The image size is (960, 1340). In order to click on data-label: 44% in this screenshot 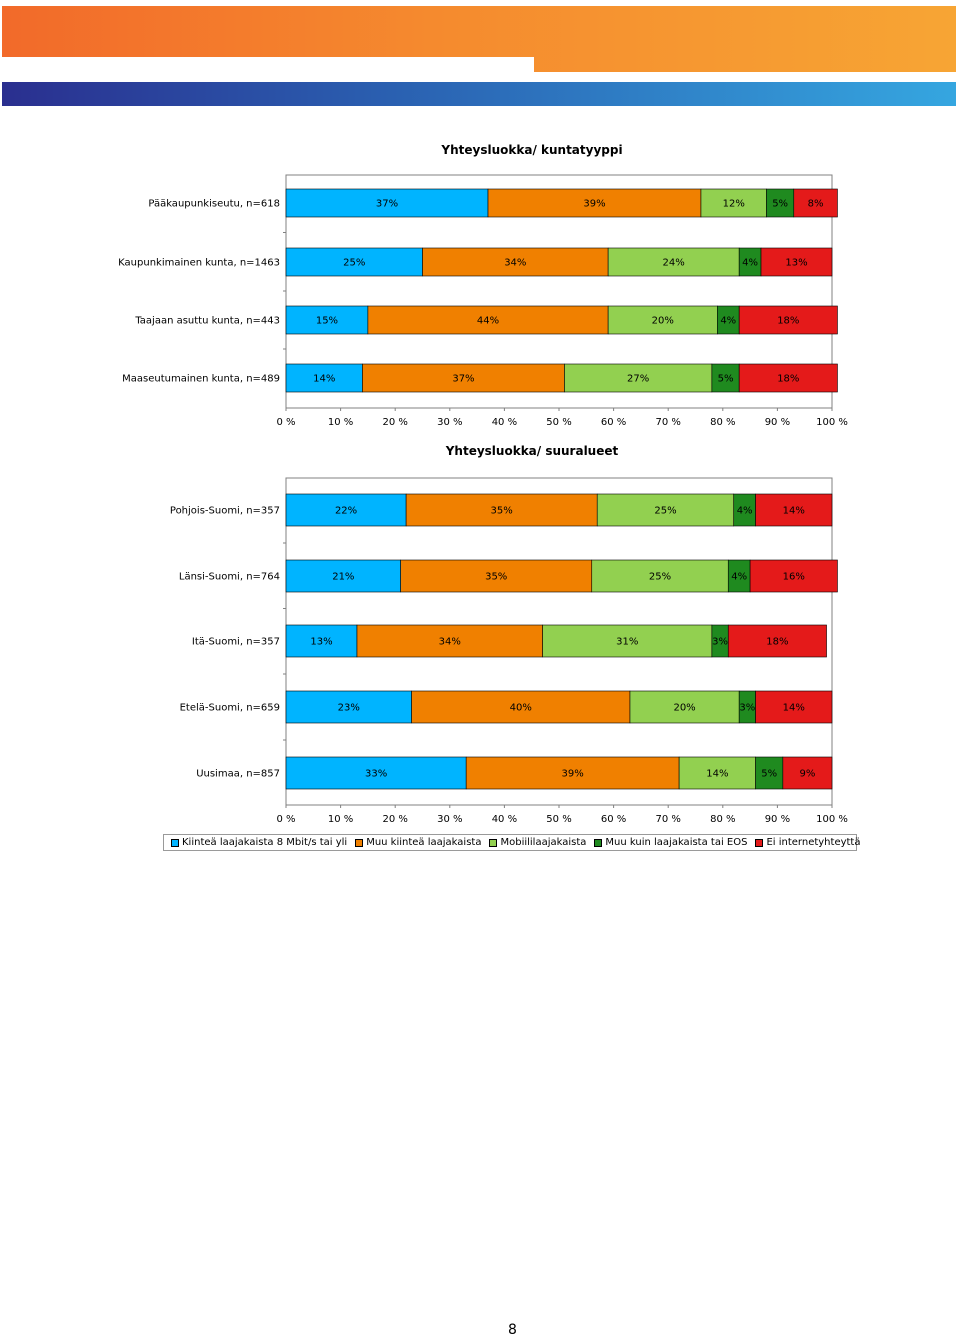, I will do `click(488, 321)`.